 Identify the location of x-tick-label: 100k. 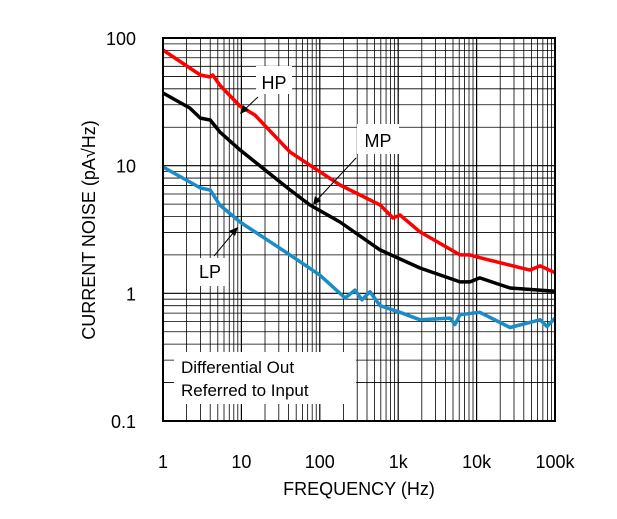
(555, 462).